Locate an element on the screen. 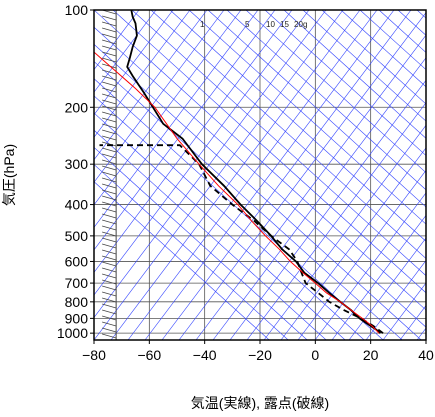 The image size is (435, 417). mixing-ratio-label: 5 is located at coordinates (247, 24).